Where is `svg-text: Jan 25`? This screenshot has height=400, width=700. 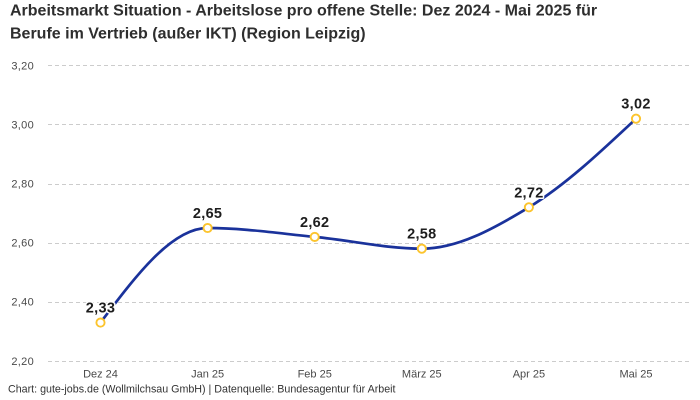
svg-text: Jan 25 is located at coordinates (207, 375).